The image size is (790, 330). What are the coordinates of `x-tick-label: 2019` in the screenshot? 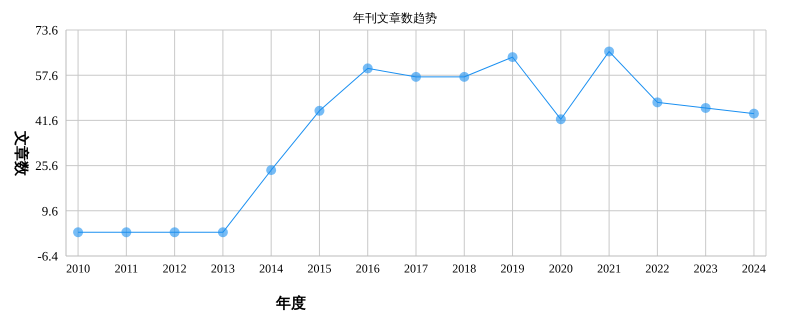 It's located at (512, 269).